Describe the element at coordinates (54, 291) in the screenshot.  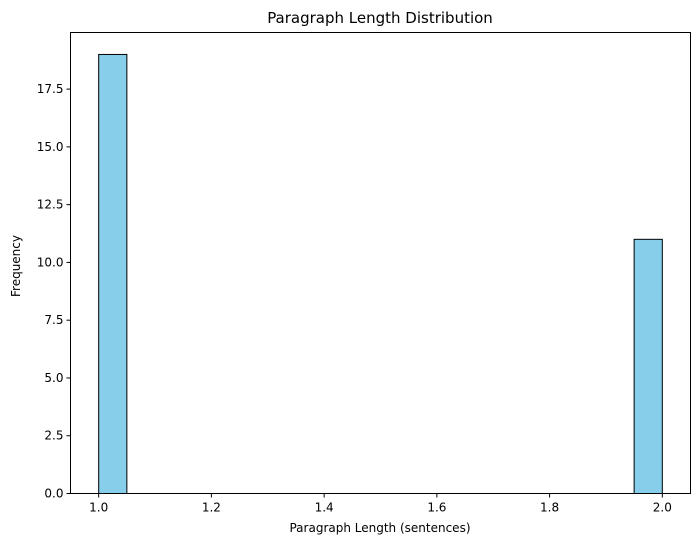
I see `y-ticks: 0.0 2.5 5.0 7.5 10.0 12.5 15.0 17.5` at that location.